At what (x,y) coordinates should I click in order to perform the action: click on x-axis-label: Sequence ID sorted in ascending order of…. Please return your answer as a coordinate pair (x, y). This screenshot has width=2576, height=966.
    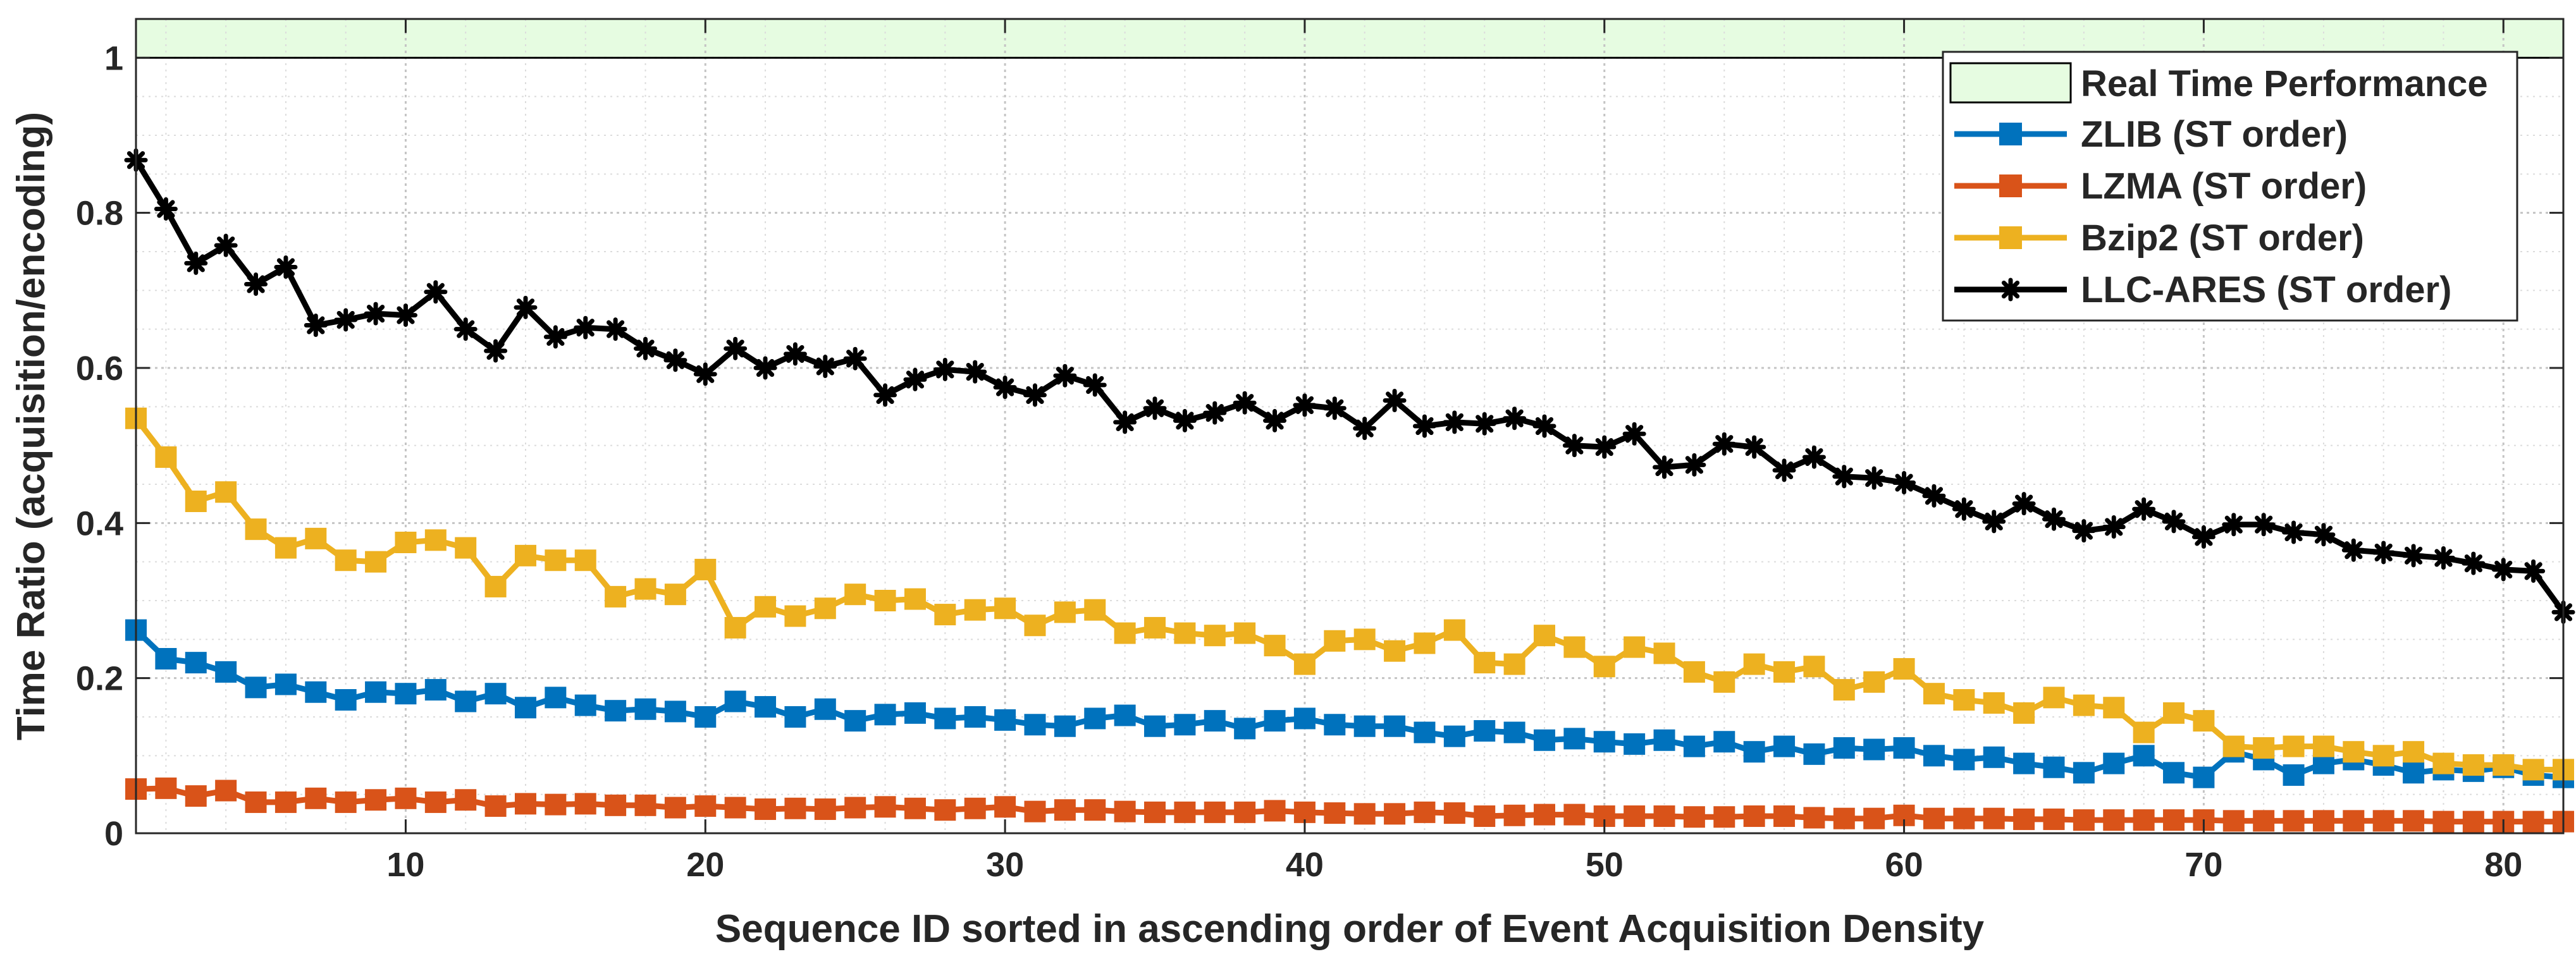
    Looking at the image, I should click on (1350, 929).